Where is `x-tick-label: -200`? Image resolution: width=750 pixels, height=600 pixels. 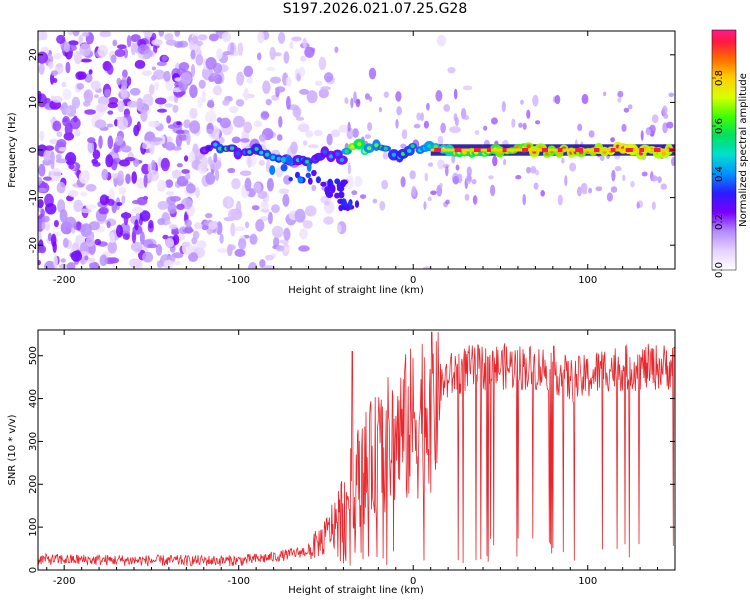
x-tick-label: -200 is located at coordinates (64, 280).